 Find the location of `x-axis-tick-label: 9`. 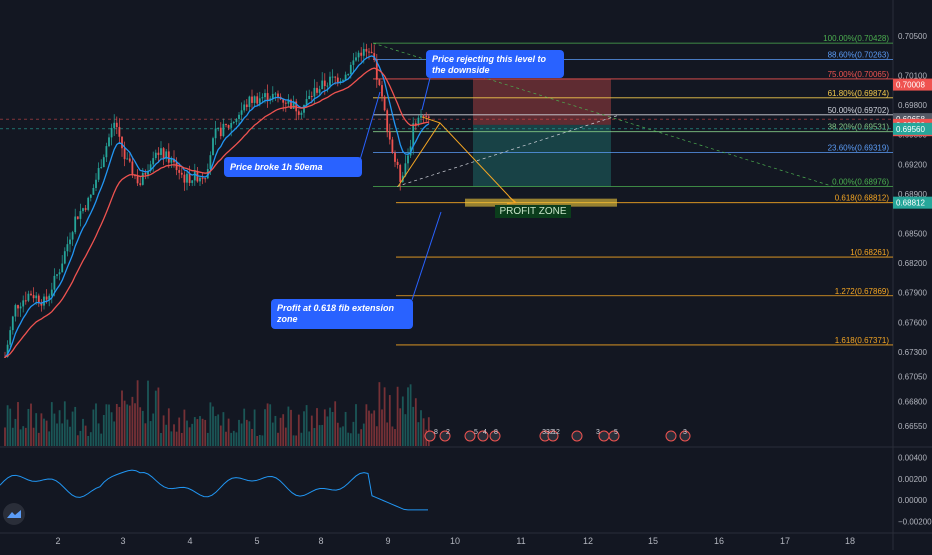

x-axis-tick-label: 9 is located at coordinates (387, 541).